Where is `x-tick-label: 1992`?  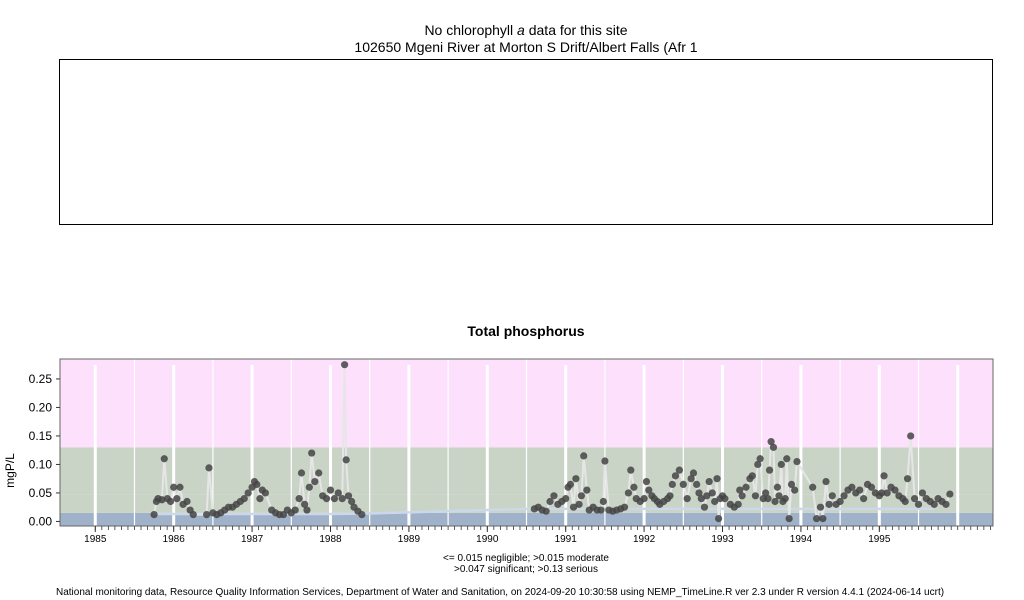 x-tick-label: 1992 is located at coordinates (644, 539).